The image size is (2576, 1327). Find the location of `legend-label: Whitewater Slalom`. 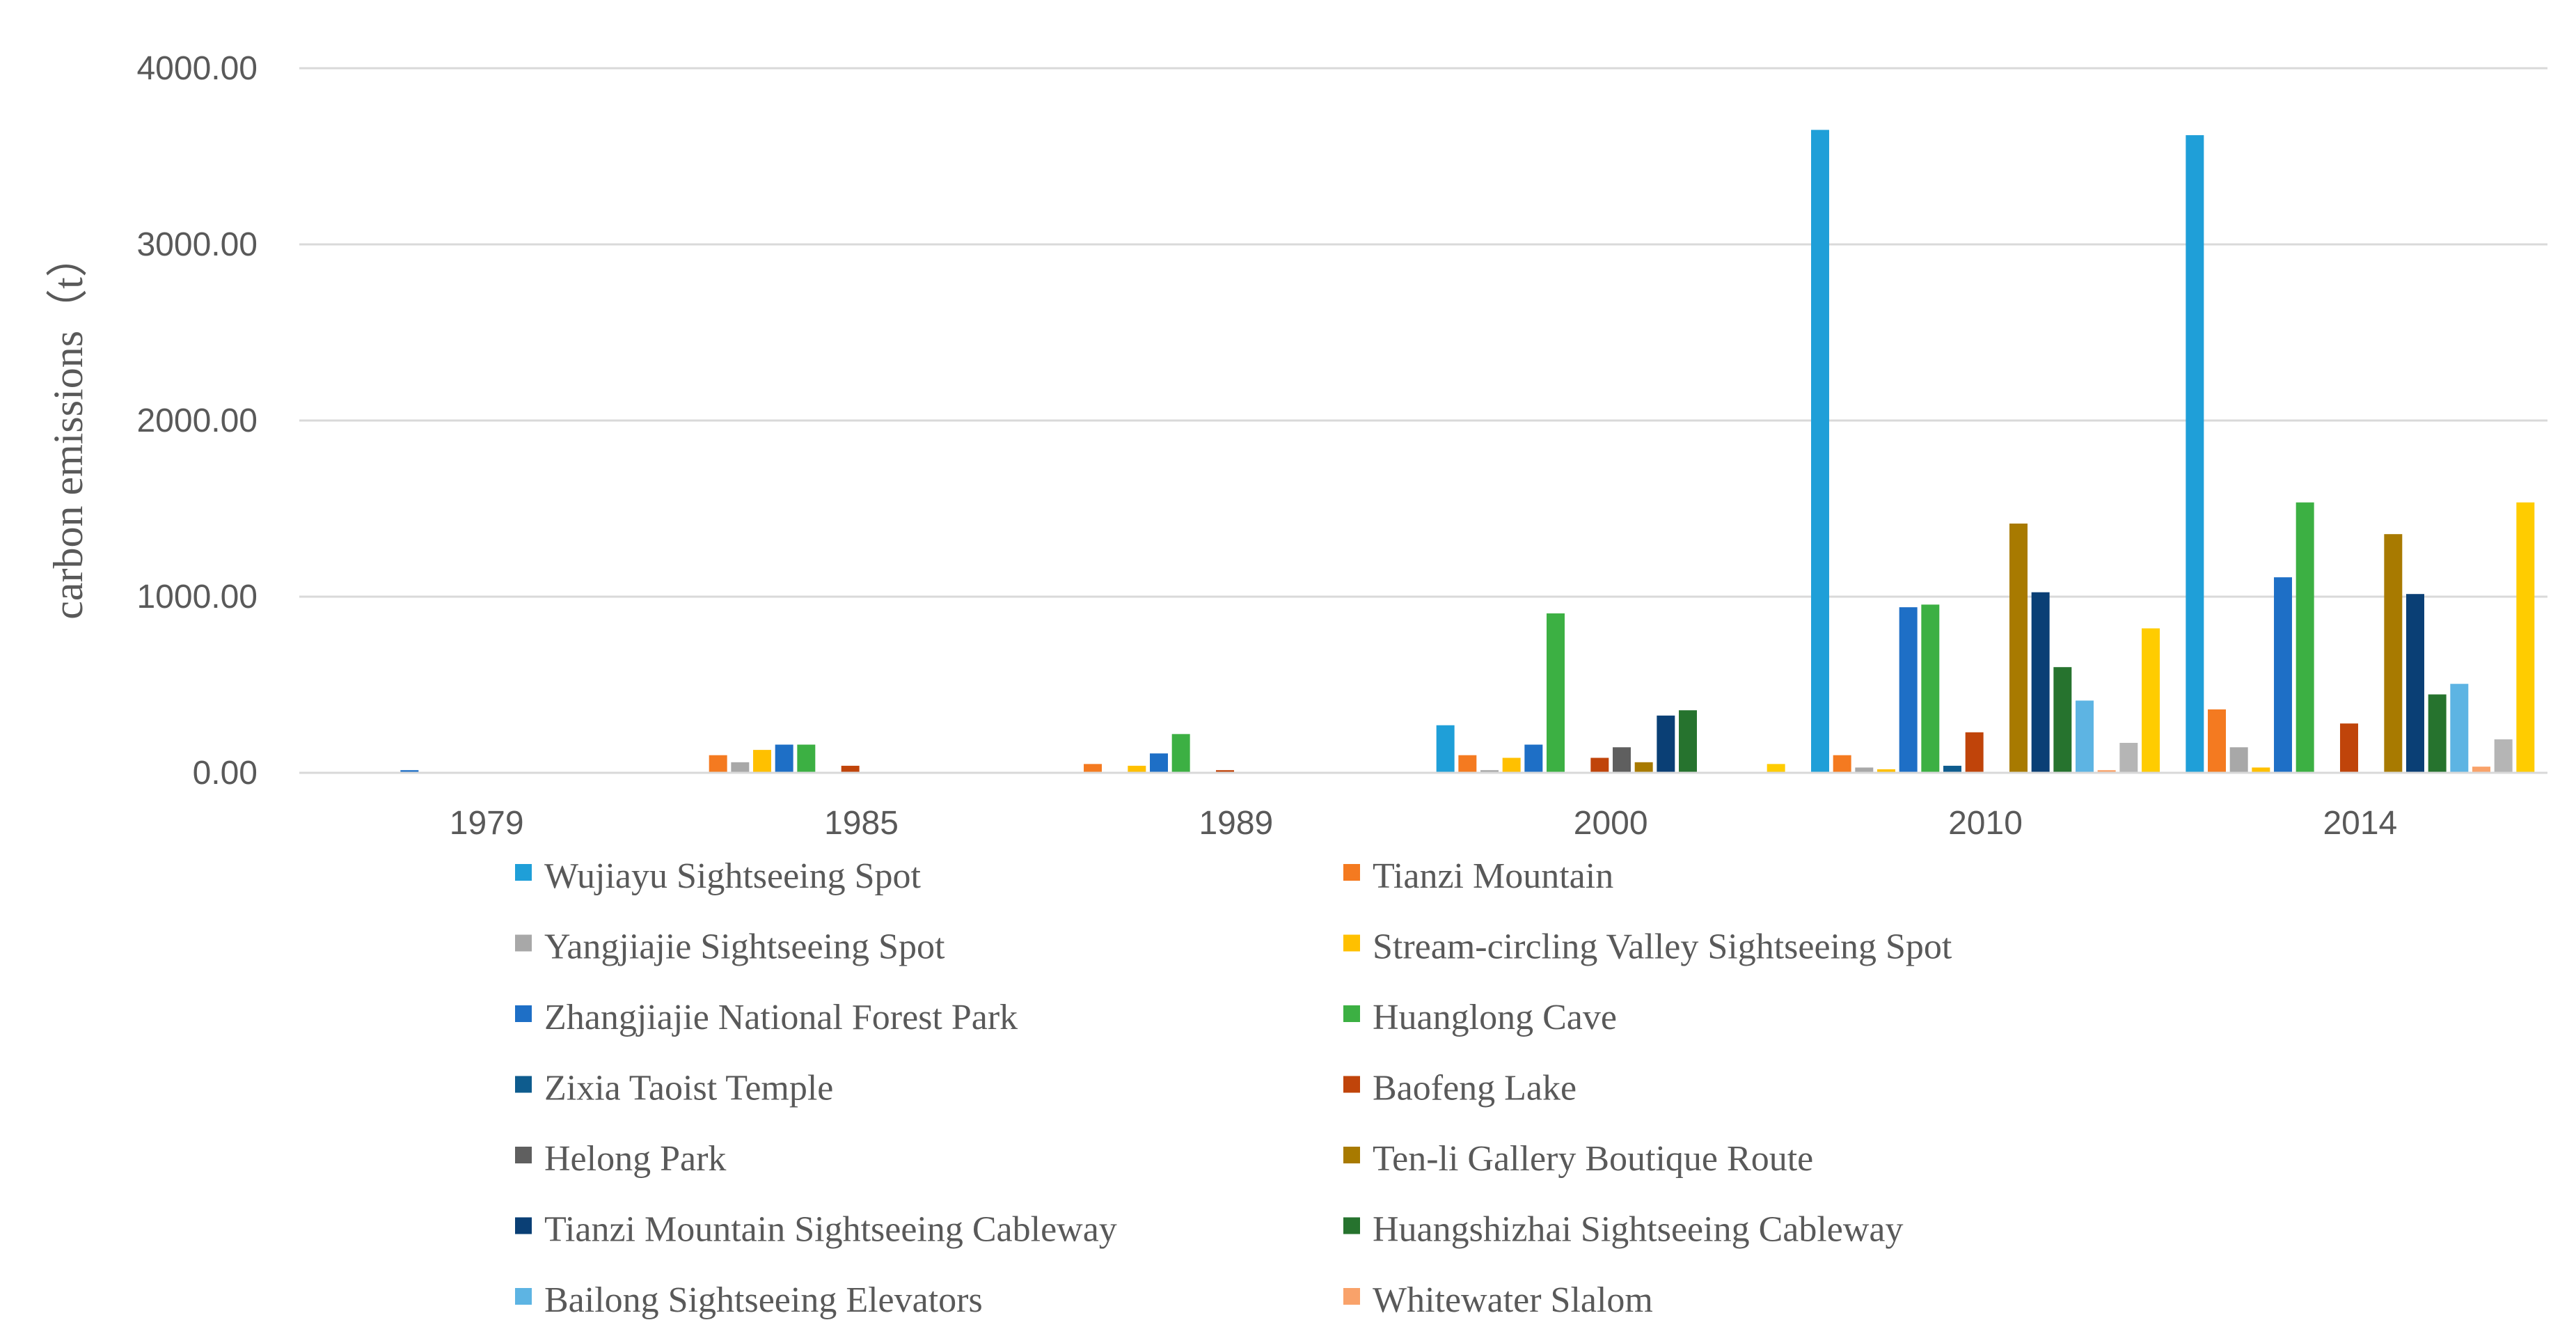

legend-label: Whitewater Slalom is located at coordinates (1513, 1300).